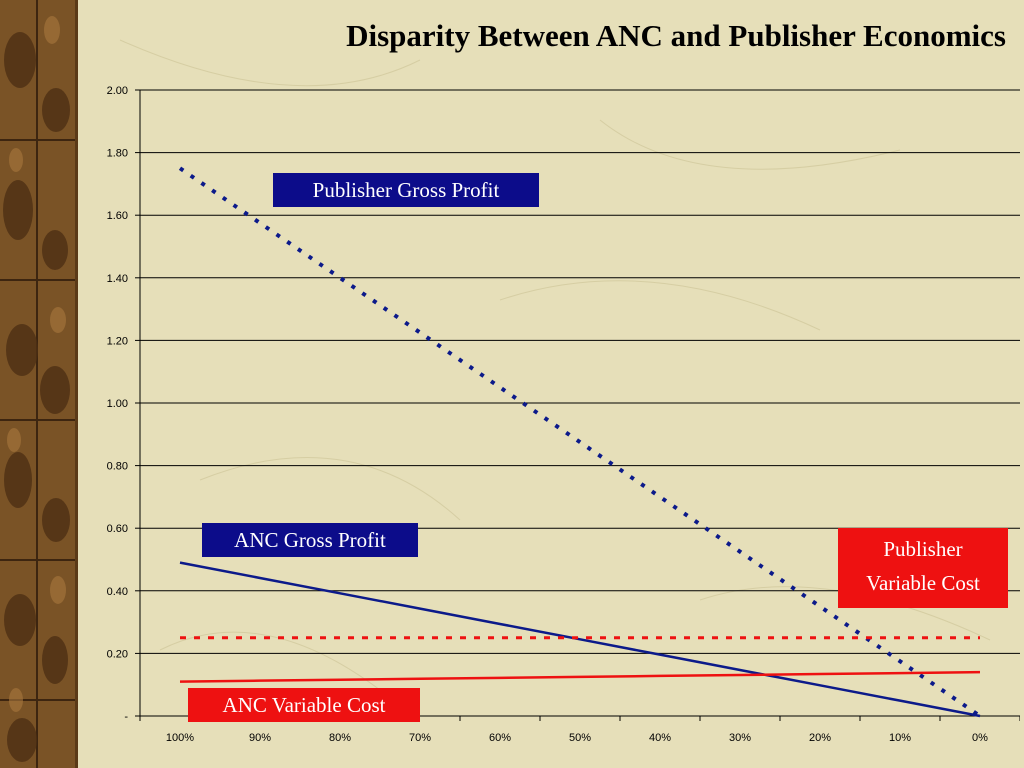 The width and height of the screenshot is (1024, 768). Describe the element at coordinates (923, 549) in the screenshot. I see `publisher-variable-cost-line1: Publisher` at that location.